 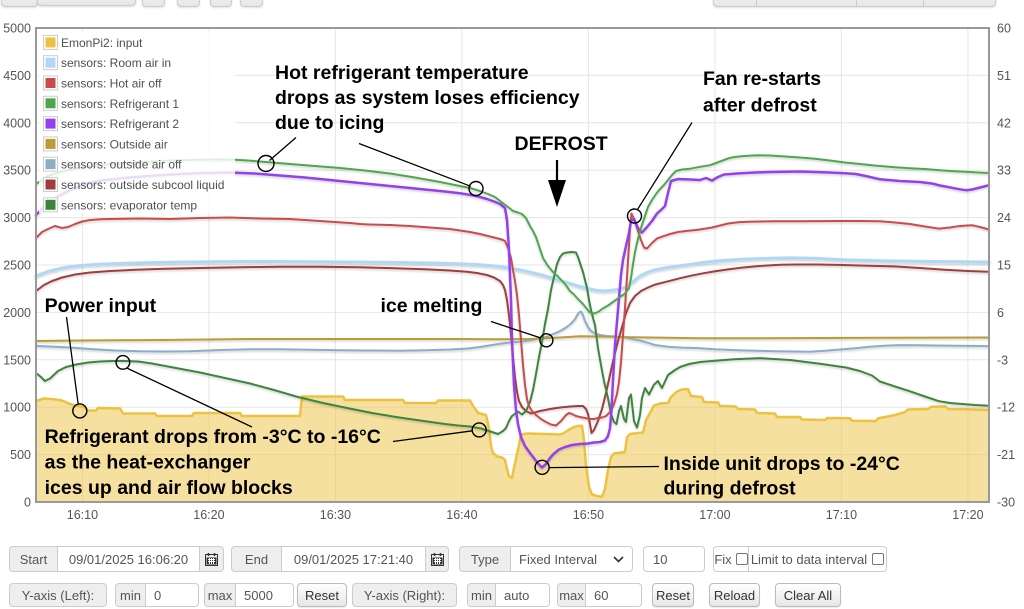 I want to click on svg-text: DEFROST, so click(x=561, y=144).